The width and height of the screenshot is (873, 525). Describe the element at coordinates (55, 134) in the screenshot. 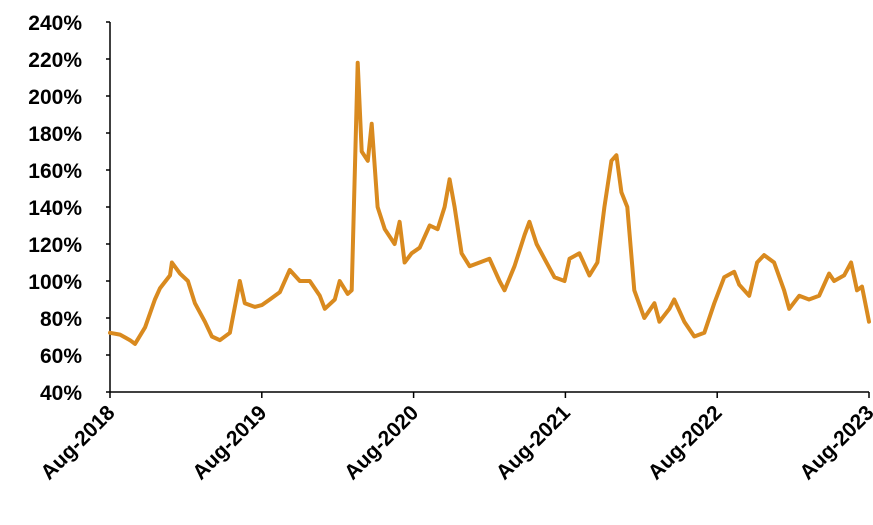

I see `y-tick-label: 180%` at that location.